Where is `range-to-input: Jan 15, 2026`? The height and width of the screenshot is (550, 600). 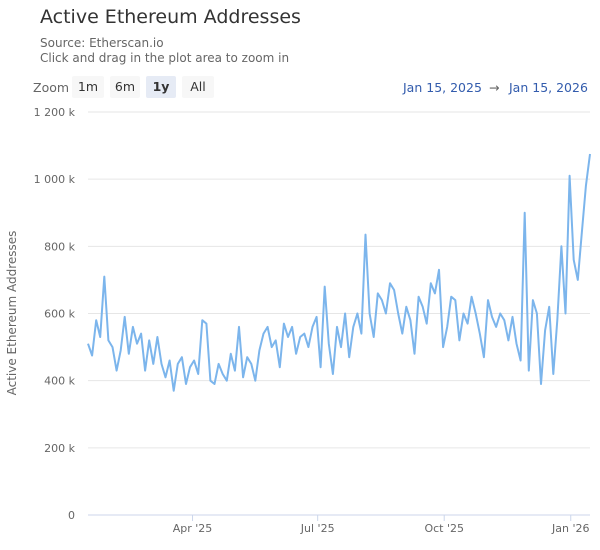
range-to-input: Jan 15, 2026 is located at coordinates (548, 87).